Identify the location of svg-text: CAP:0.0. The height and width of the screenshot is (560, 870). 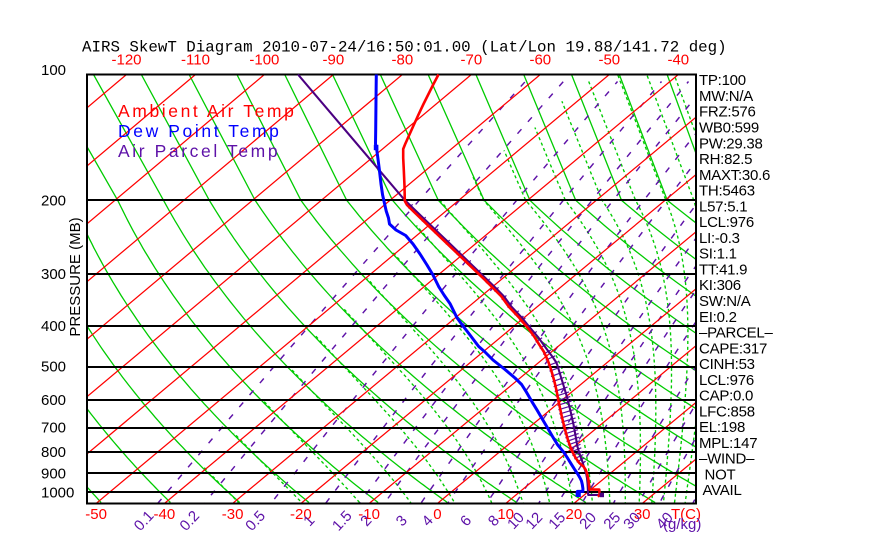
(726, 396).